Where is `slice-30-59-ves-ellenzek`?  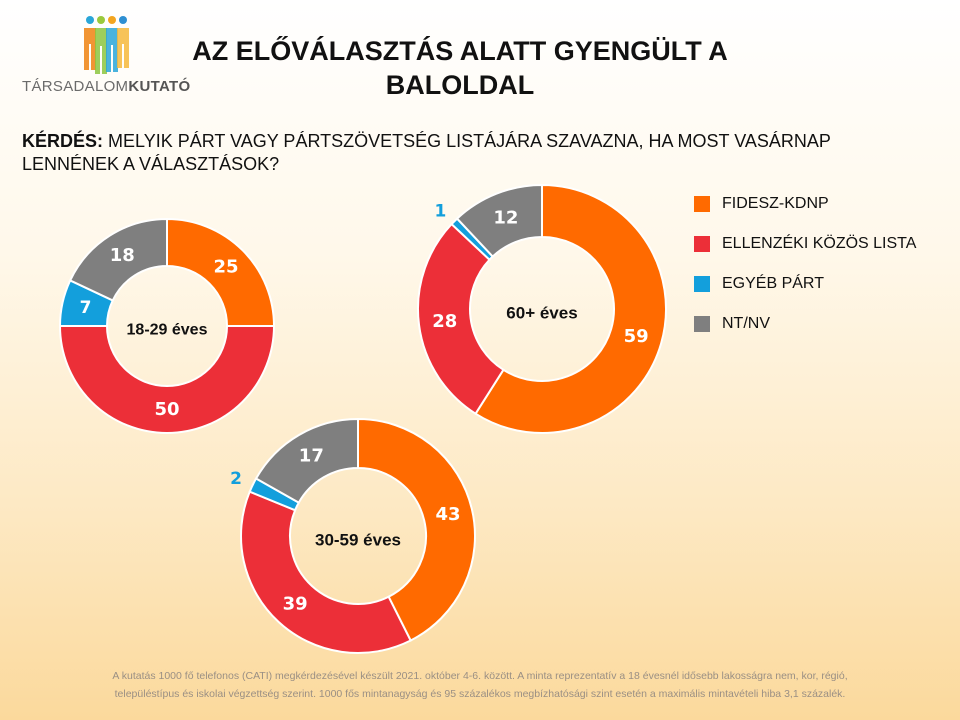 slice-30-59-ves-ellenzek is located at coordinates (326, 572).